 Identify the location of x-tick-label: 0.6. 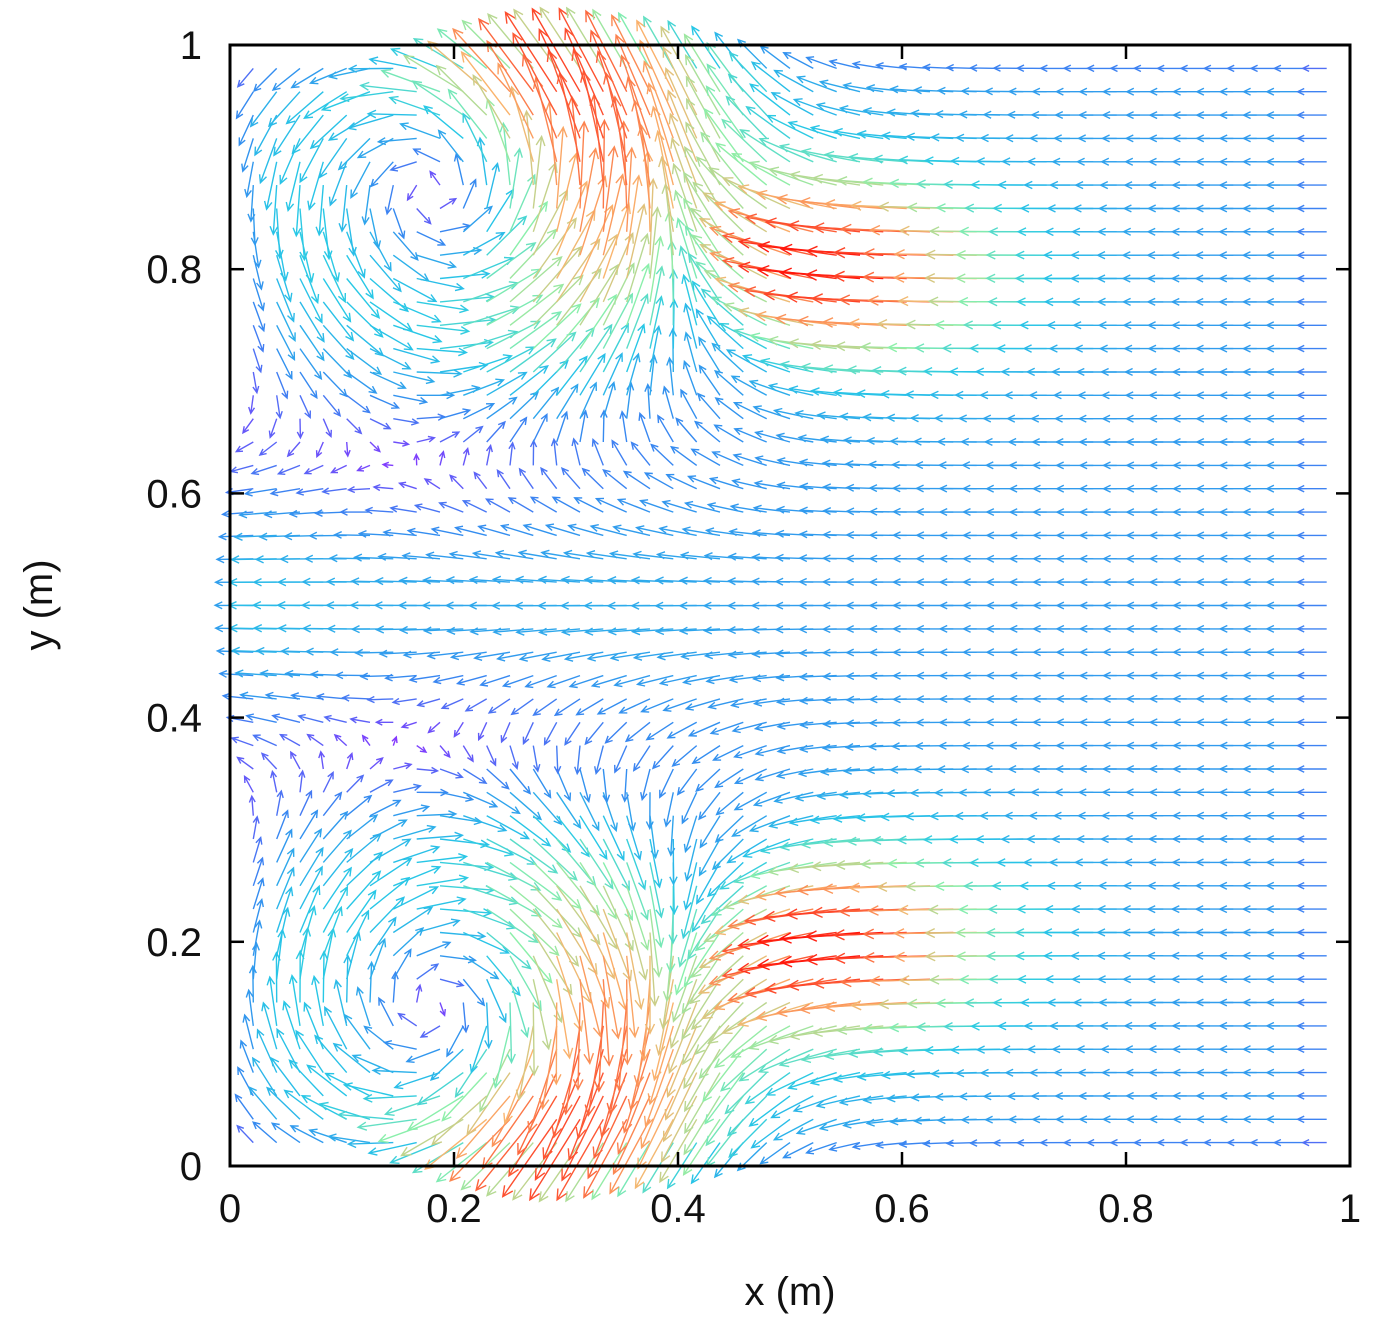
(902, 1209).